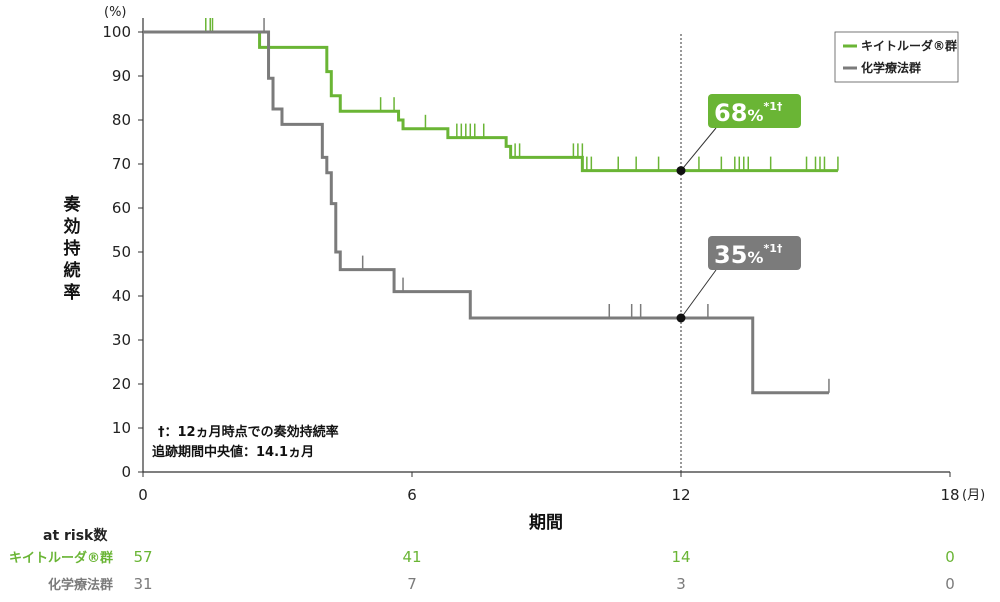 The image size is (1000, 602). What do you see at coordinates (121, 164) in the screenshot?
I see `y-tick-label: 70` at bounding box center [121, 164].